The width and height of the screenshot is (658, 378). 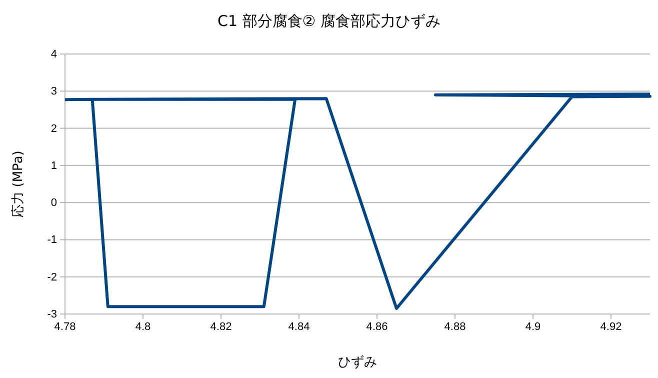 I want to click on x-tick-label: 4.92, so click(x=611, y=326).